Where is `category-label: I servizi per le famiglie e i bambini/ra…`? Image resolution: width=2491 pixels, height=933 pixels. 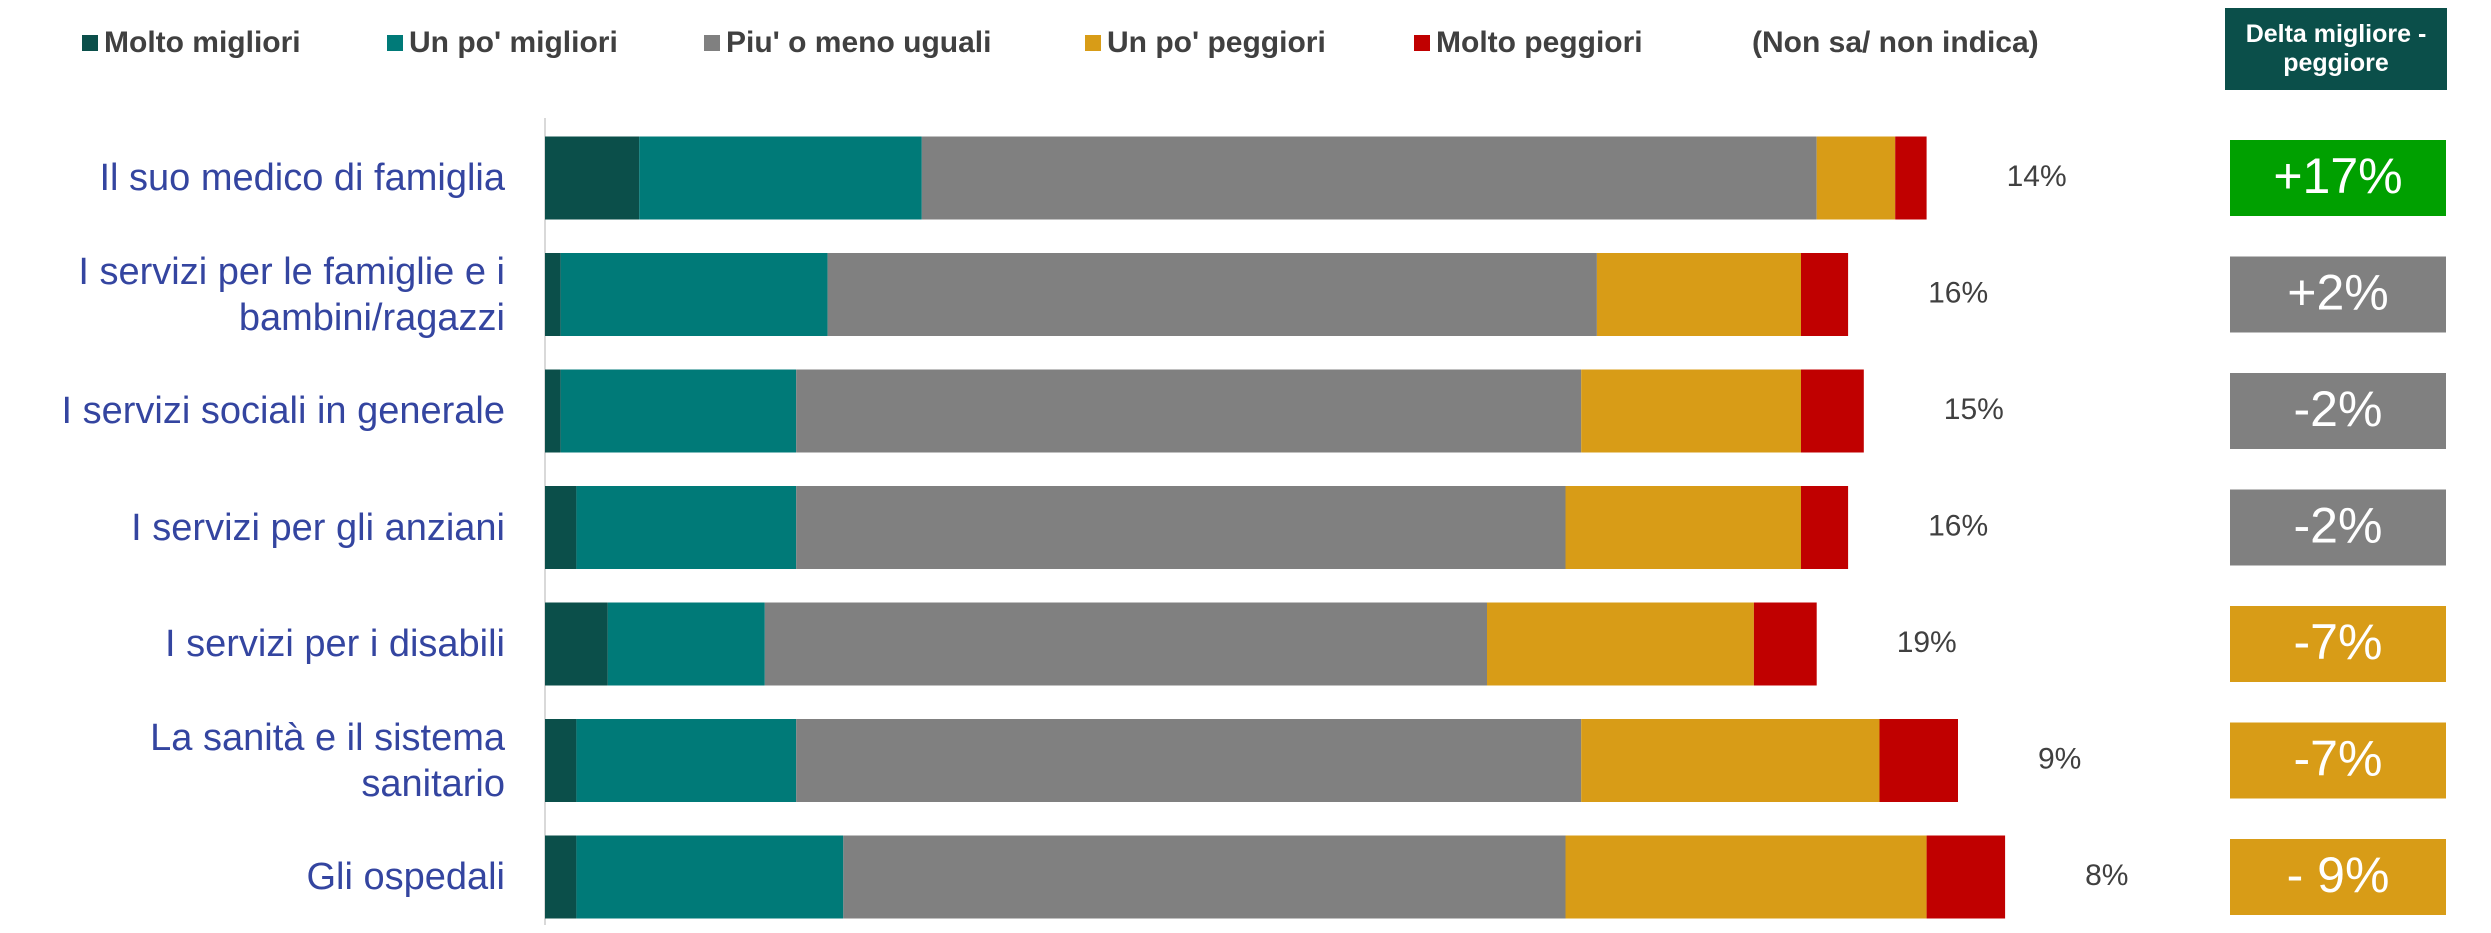
category-label: I servizi per le famiglie e i bambini/ra… is located at coordinates (291, 294).